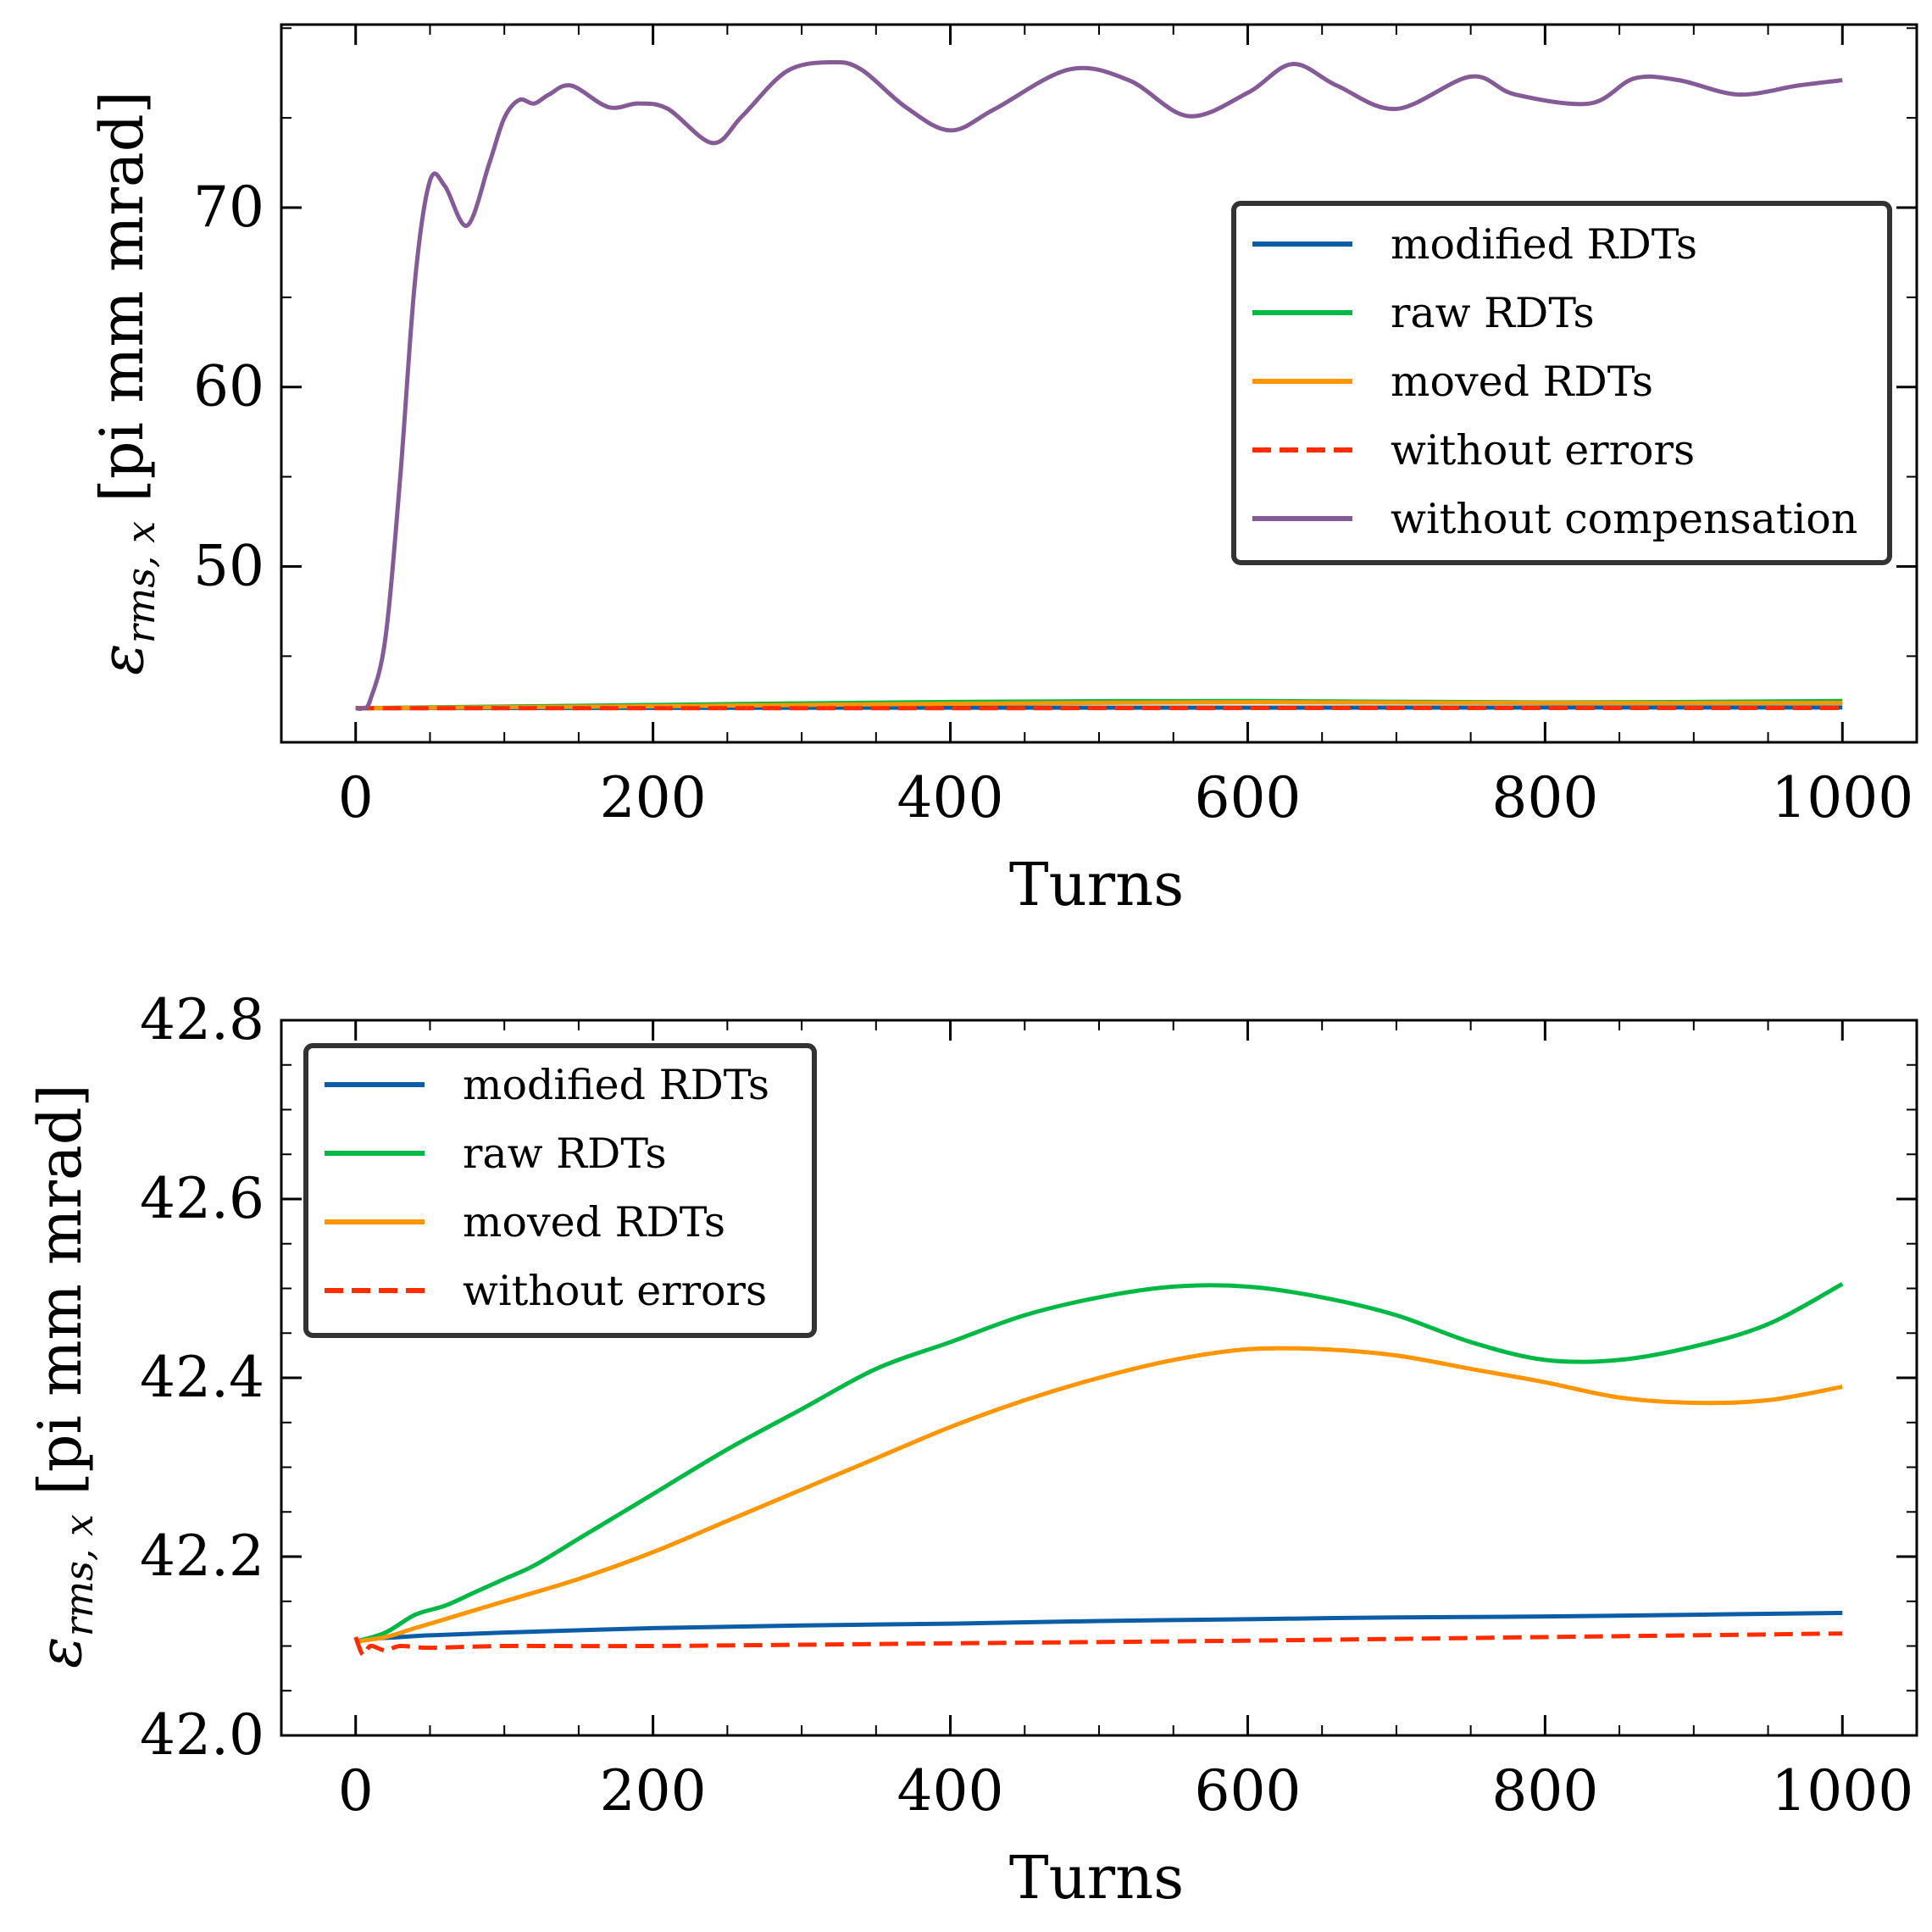 This screenshot has height=1932, width=1932. What do you see at coordinates (60, 1652) in the screenshot?
I see `bottom-y-symbol: ε` at bounding box center [60, 1652].